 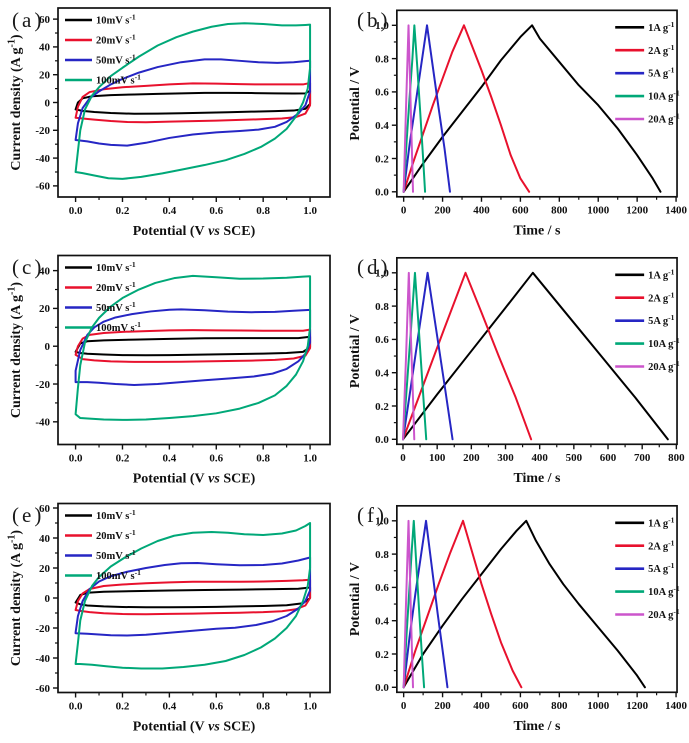 I want to click on svg-text: Current density (A g-1), so click(x=15, y=102).